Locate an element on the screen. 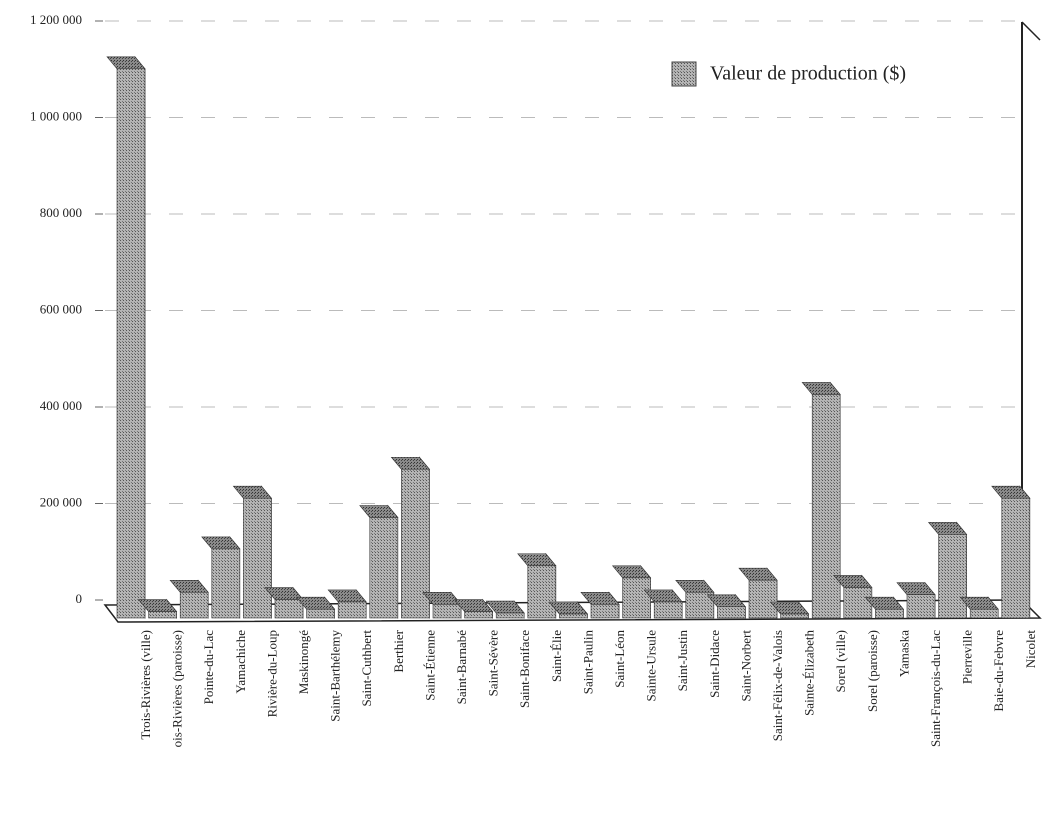 The height and width of the screenshot is (821, 1044). x-tick-label: Yamaska is located at coordinates (903, 653).